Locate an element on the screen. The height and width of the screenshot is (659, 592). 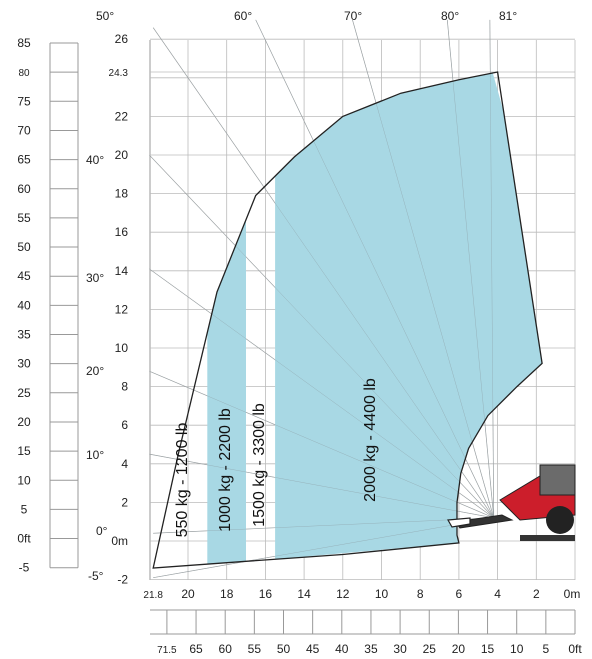
feet-y-tick-label: -5 is located at coordinates (24, 568).